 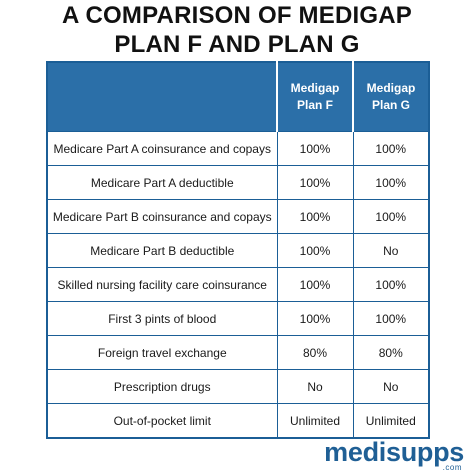 What do you see at coordinates (390, 105) in the screenshot?
I see `header-plan-g-line-2: Plan G` at bounding box center [390, 105].